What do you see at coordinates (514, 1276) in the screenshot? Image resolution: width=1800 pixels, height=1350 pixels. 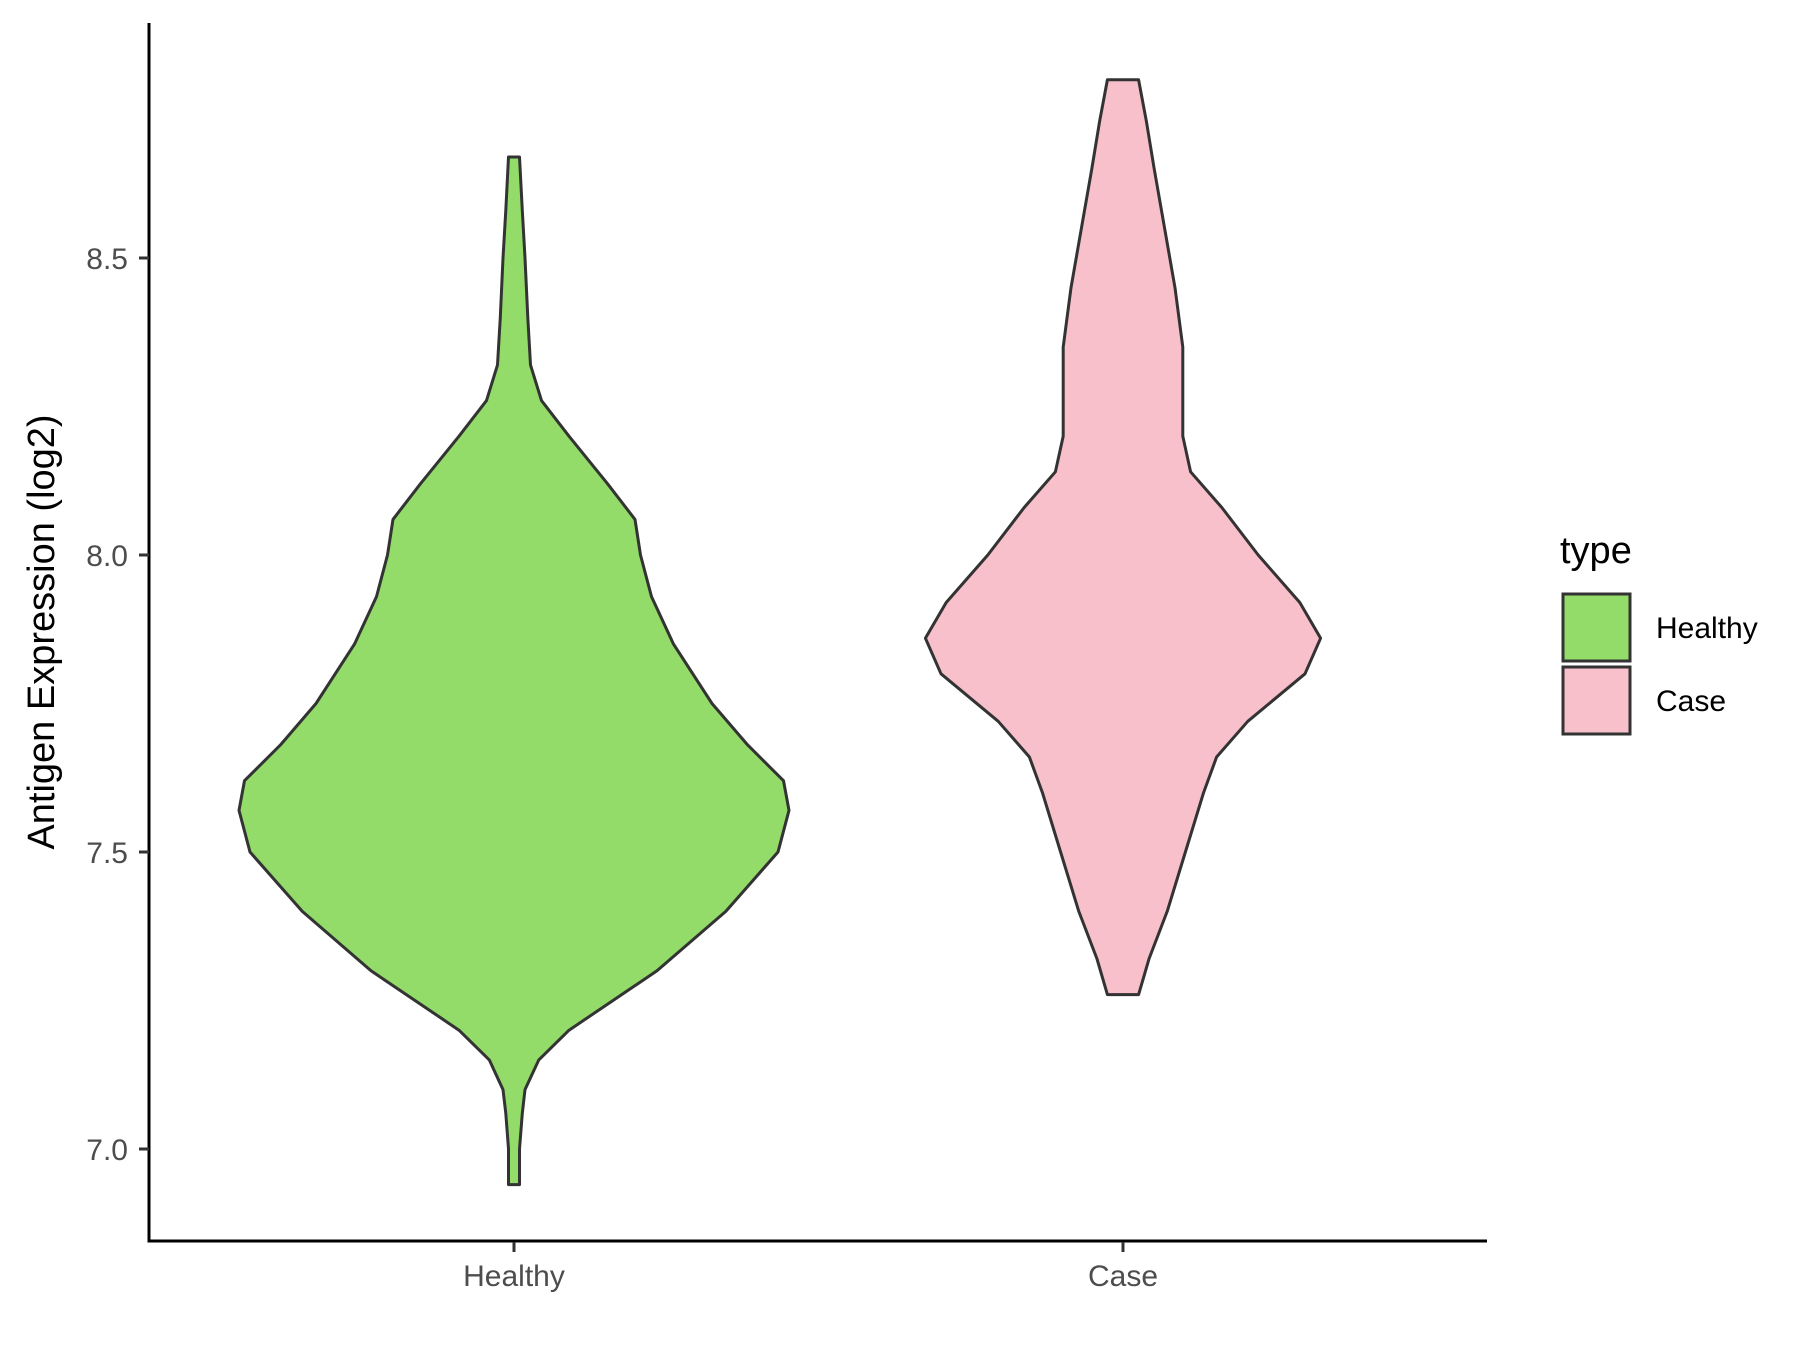 I see `x-tick-label: Healthy` at bounding box center [514, 1276].